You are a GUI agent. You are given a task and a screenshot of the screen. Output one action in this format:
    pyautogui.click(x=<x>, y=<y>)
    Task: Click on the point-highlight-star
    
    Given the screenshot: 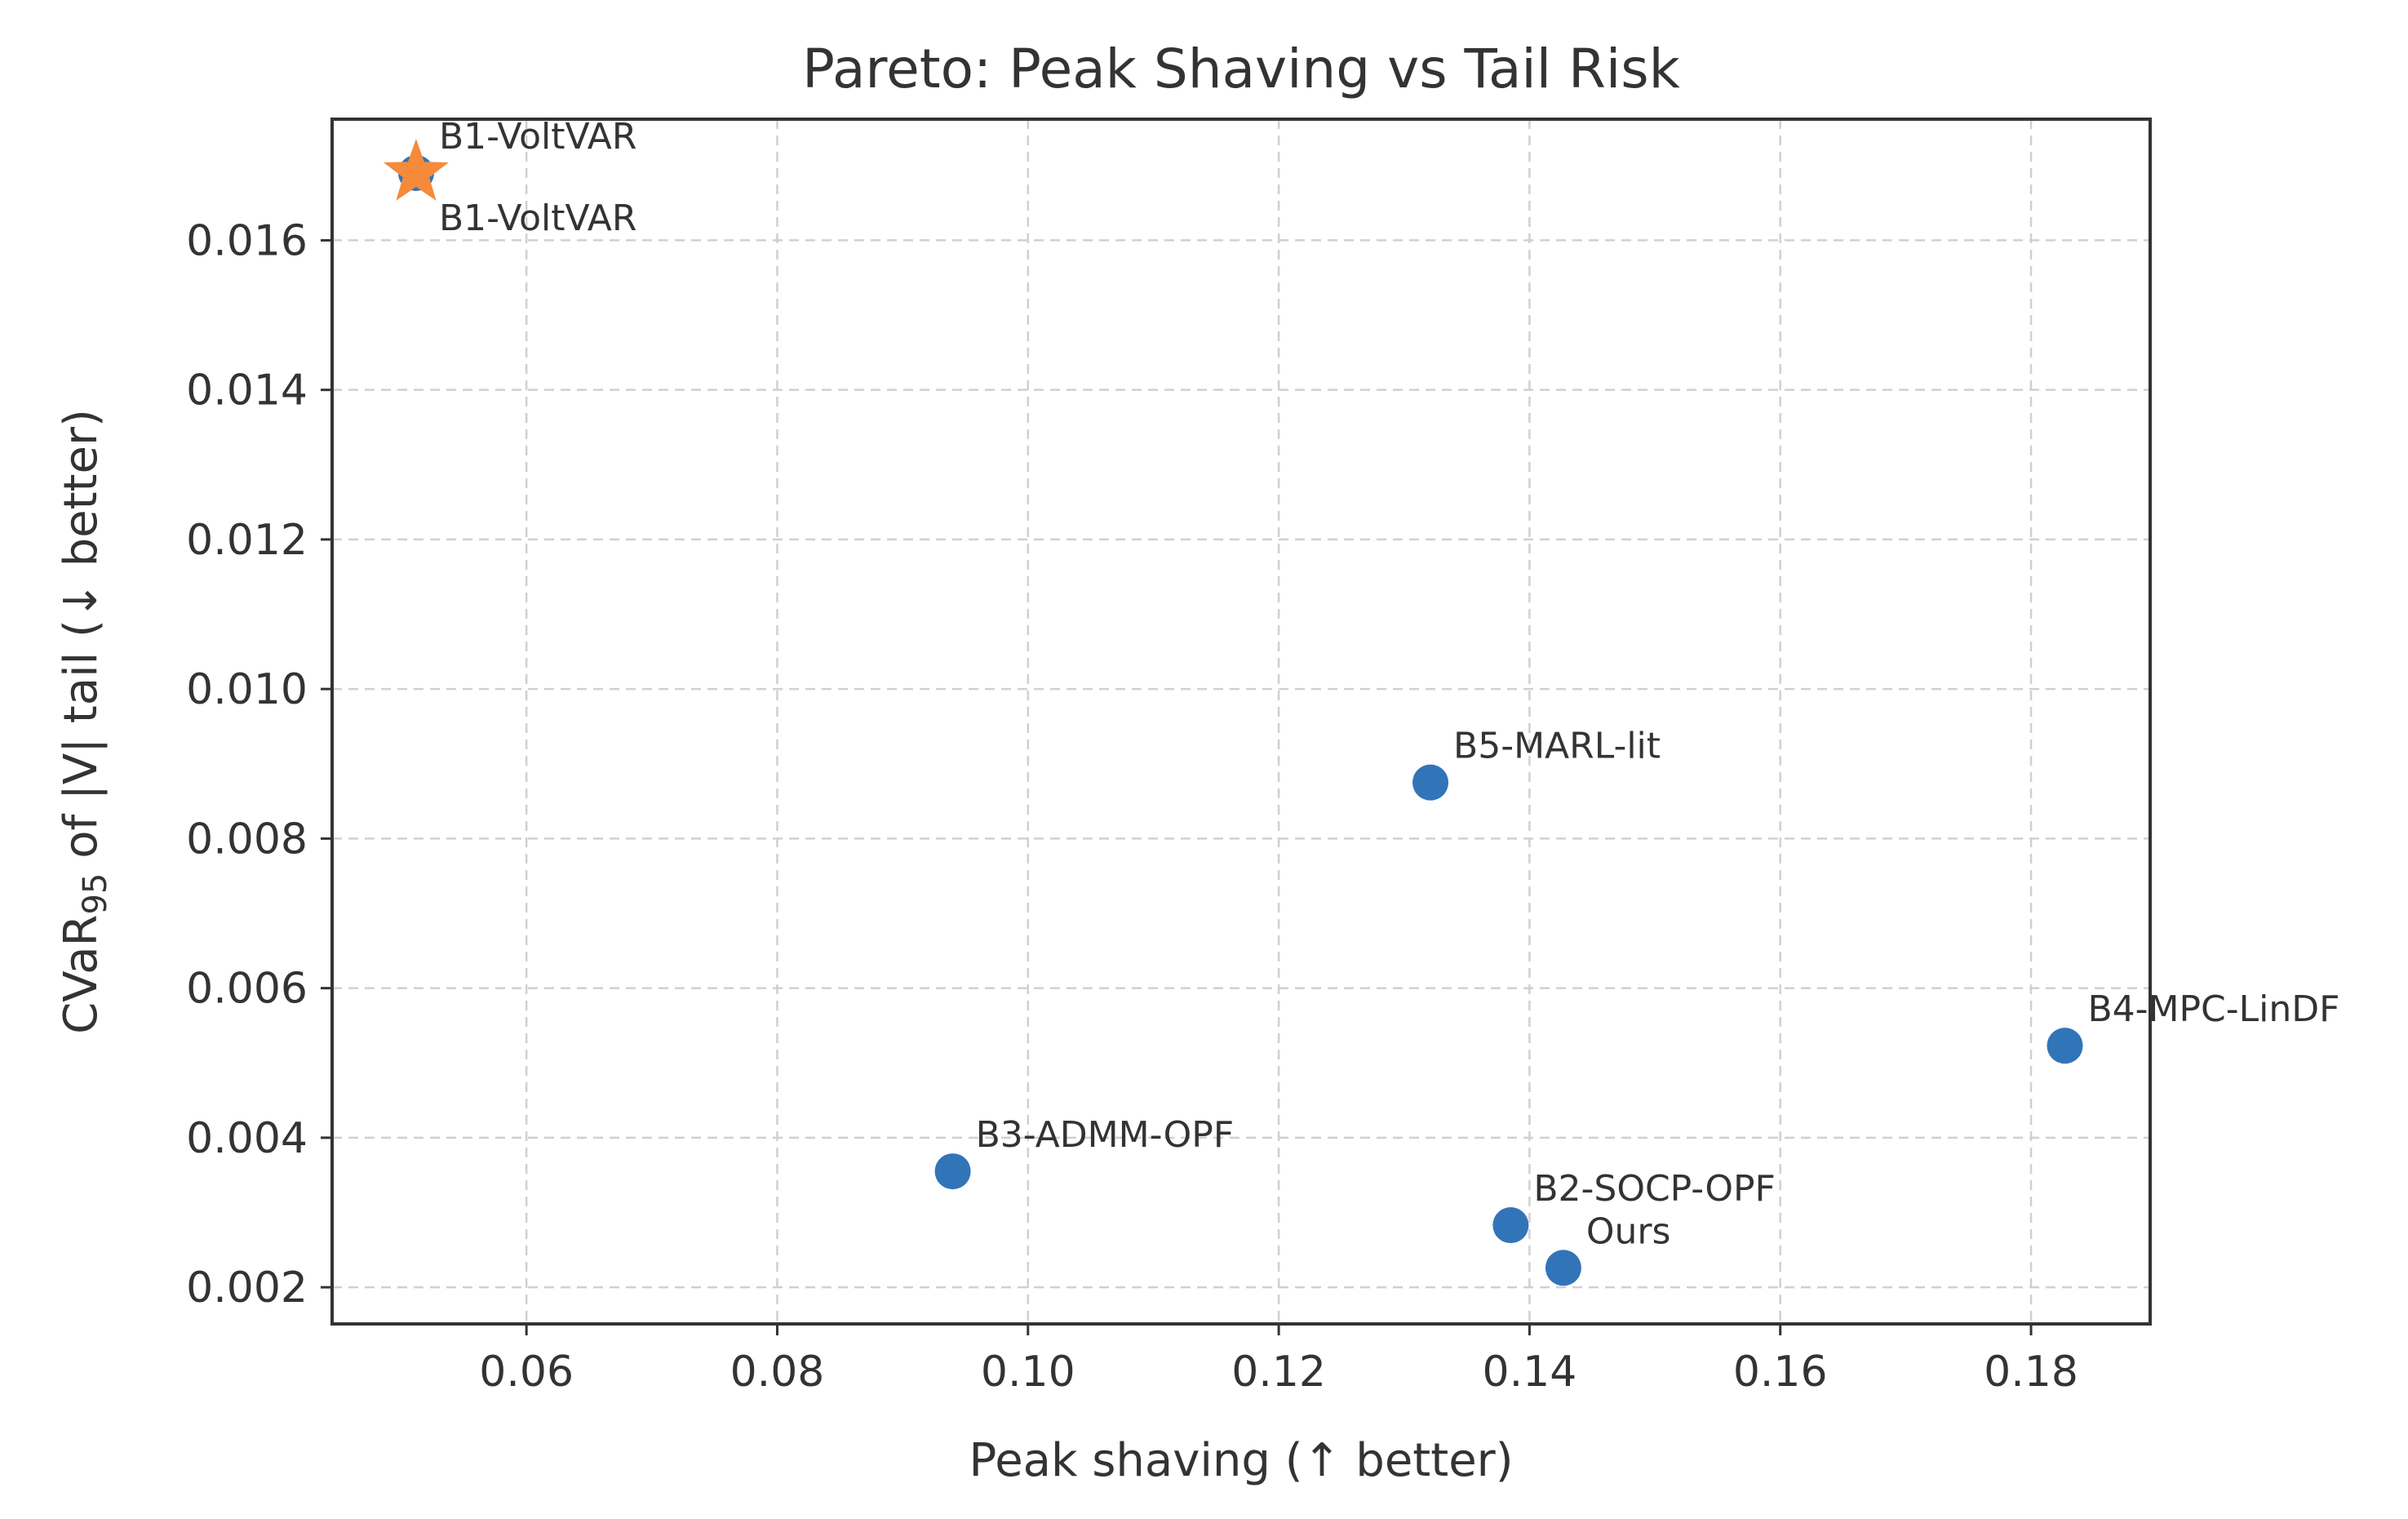 What is the action you would take?
    pyautogui.click(x=416, y=170)
    